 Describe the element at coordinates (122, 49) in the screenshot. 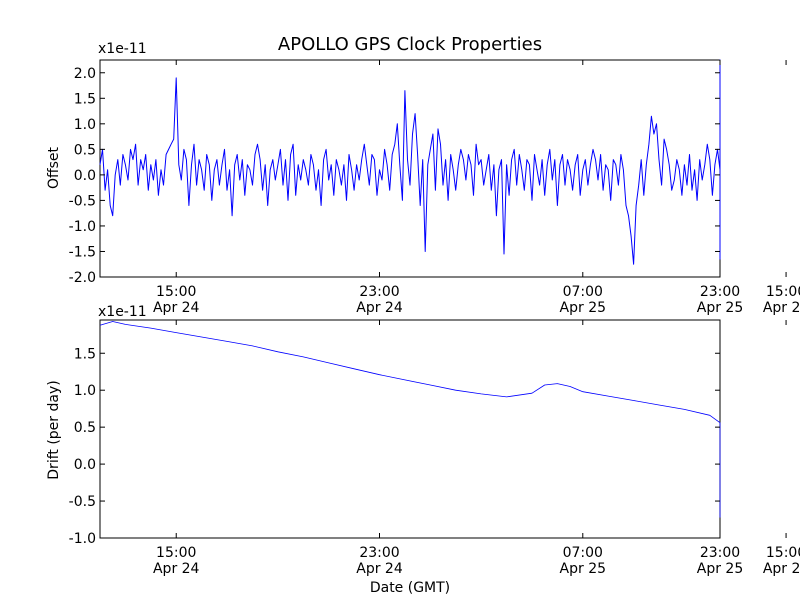

I see `offset-scale-label: x1e-11` at that location.